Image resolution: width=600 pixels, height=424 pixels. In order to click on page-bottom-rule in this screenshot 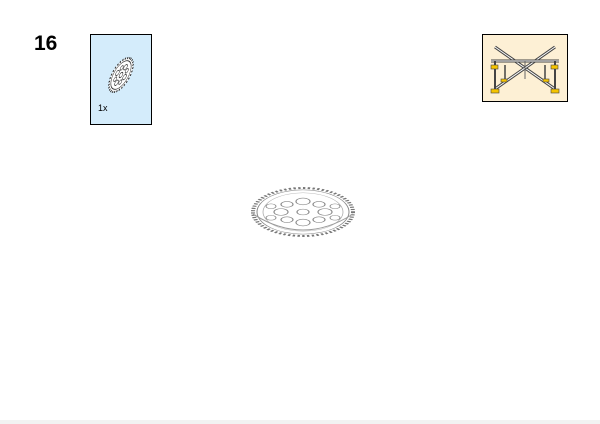, I will do `click(300, 422)`.